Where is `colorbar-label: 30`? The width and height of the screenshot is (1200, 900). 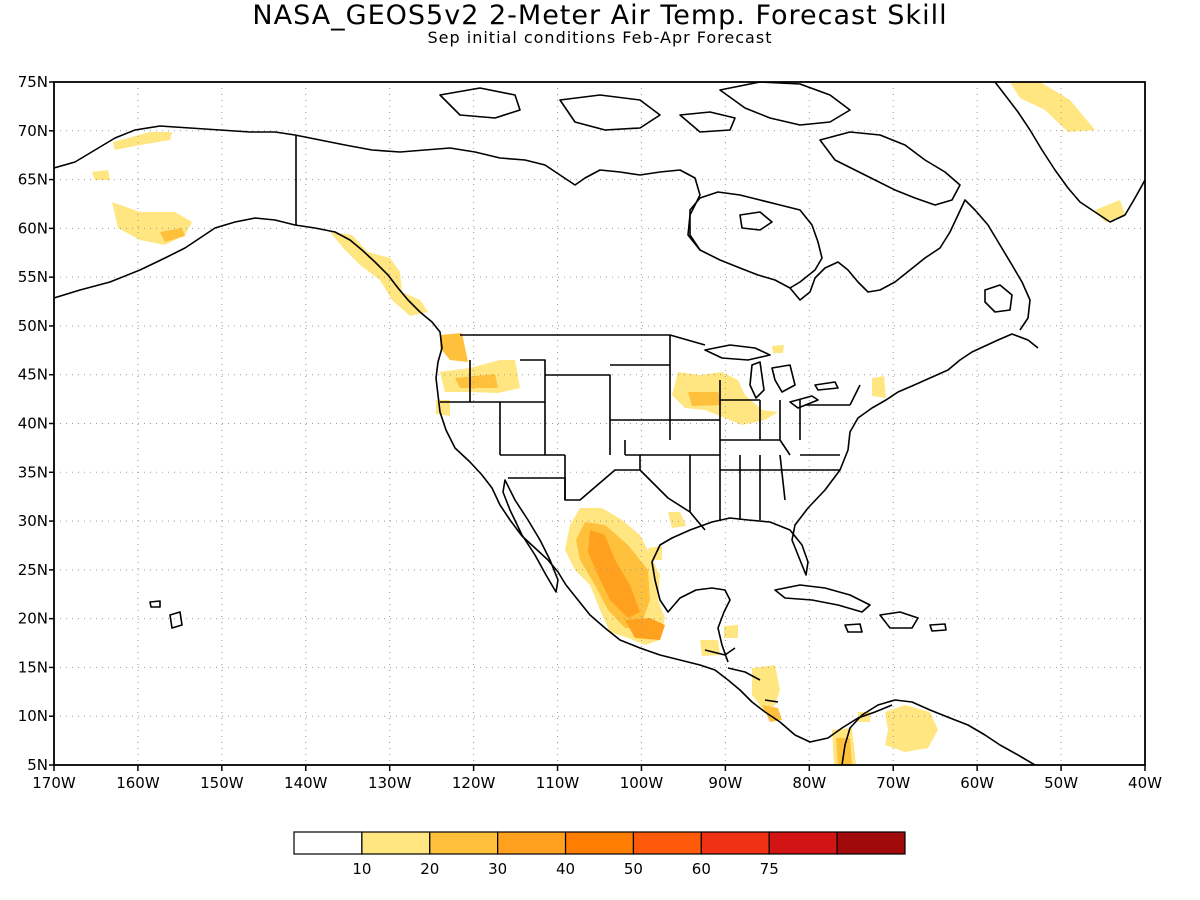 colorbar-label: 30 is located at coordinates (497, 869).